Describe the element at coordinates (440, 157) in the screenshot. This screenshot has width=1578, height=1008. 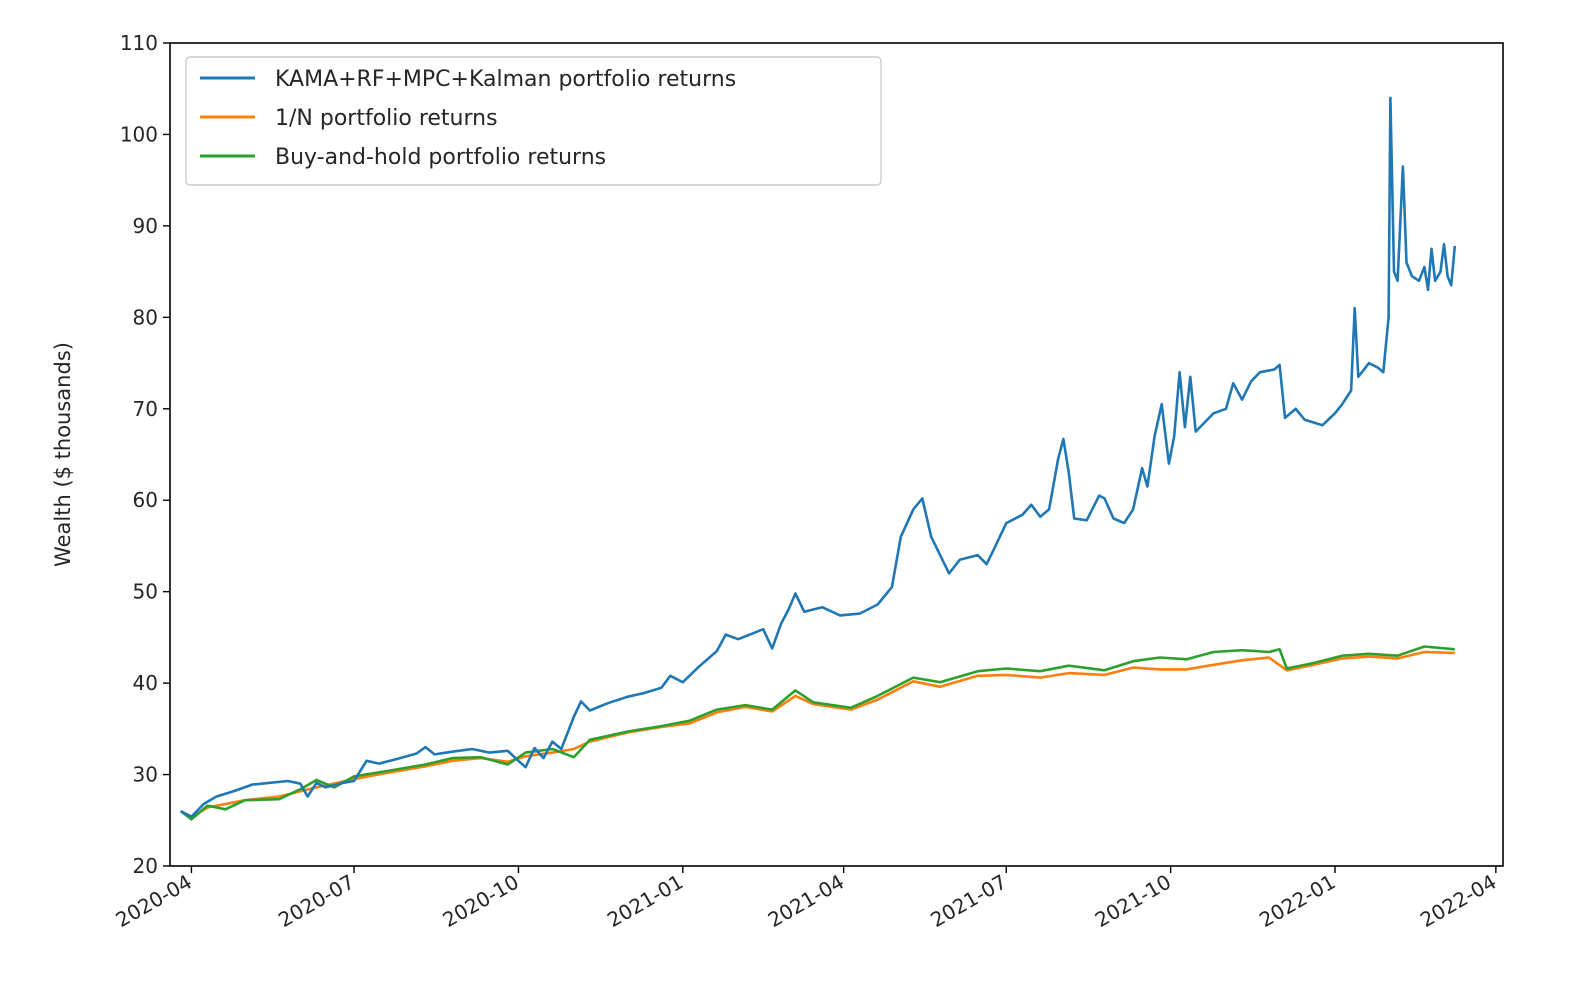
I see `legend-label: Buy-and-hold portfolio returns` at that location.